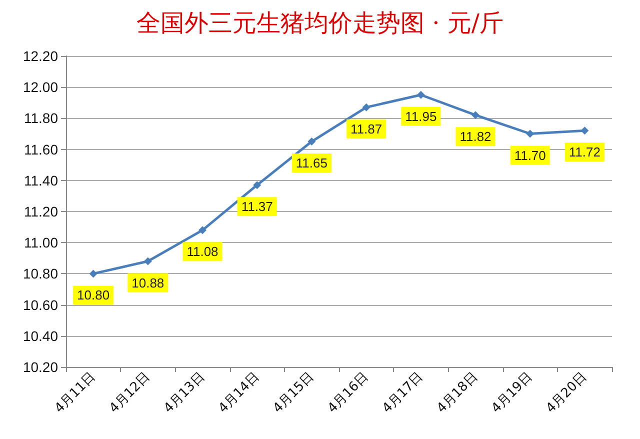 The height and width of the screenshot is (439, 640). Describe the element at coordinates (41, 212) in the screenshot. I see `y-tick-label: 11.20` at that location.